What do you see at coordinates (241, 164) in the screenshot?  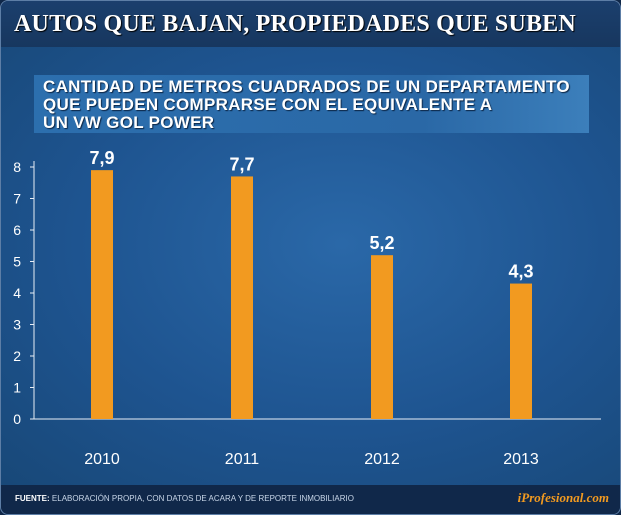 I see `bar-value-label: 7,7` at bounding box center [241, 164].